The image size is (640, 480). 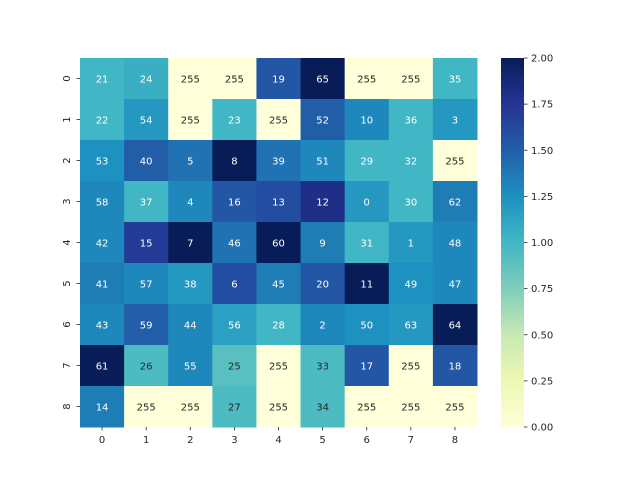 I want to click on cell-annotation: 5, so click(x=190, y=162).